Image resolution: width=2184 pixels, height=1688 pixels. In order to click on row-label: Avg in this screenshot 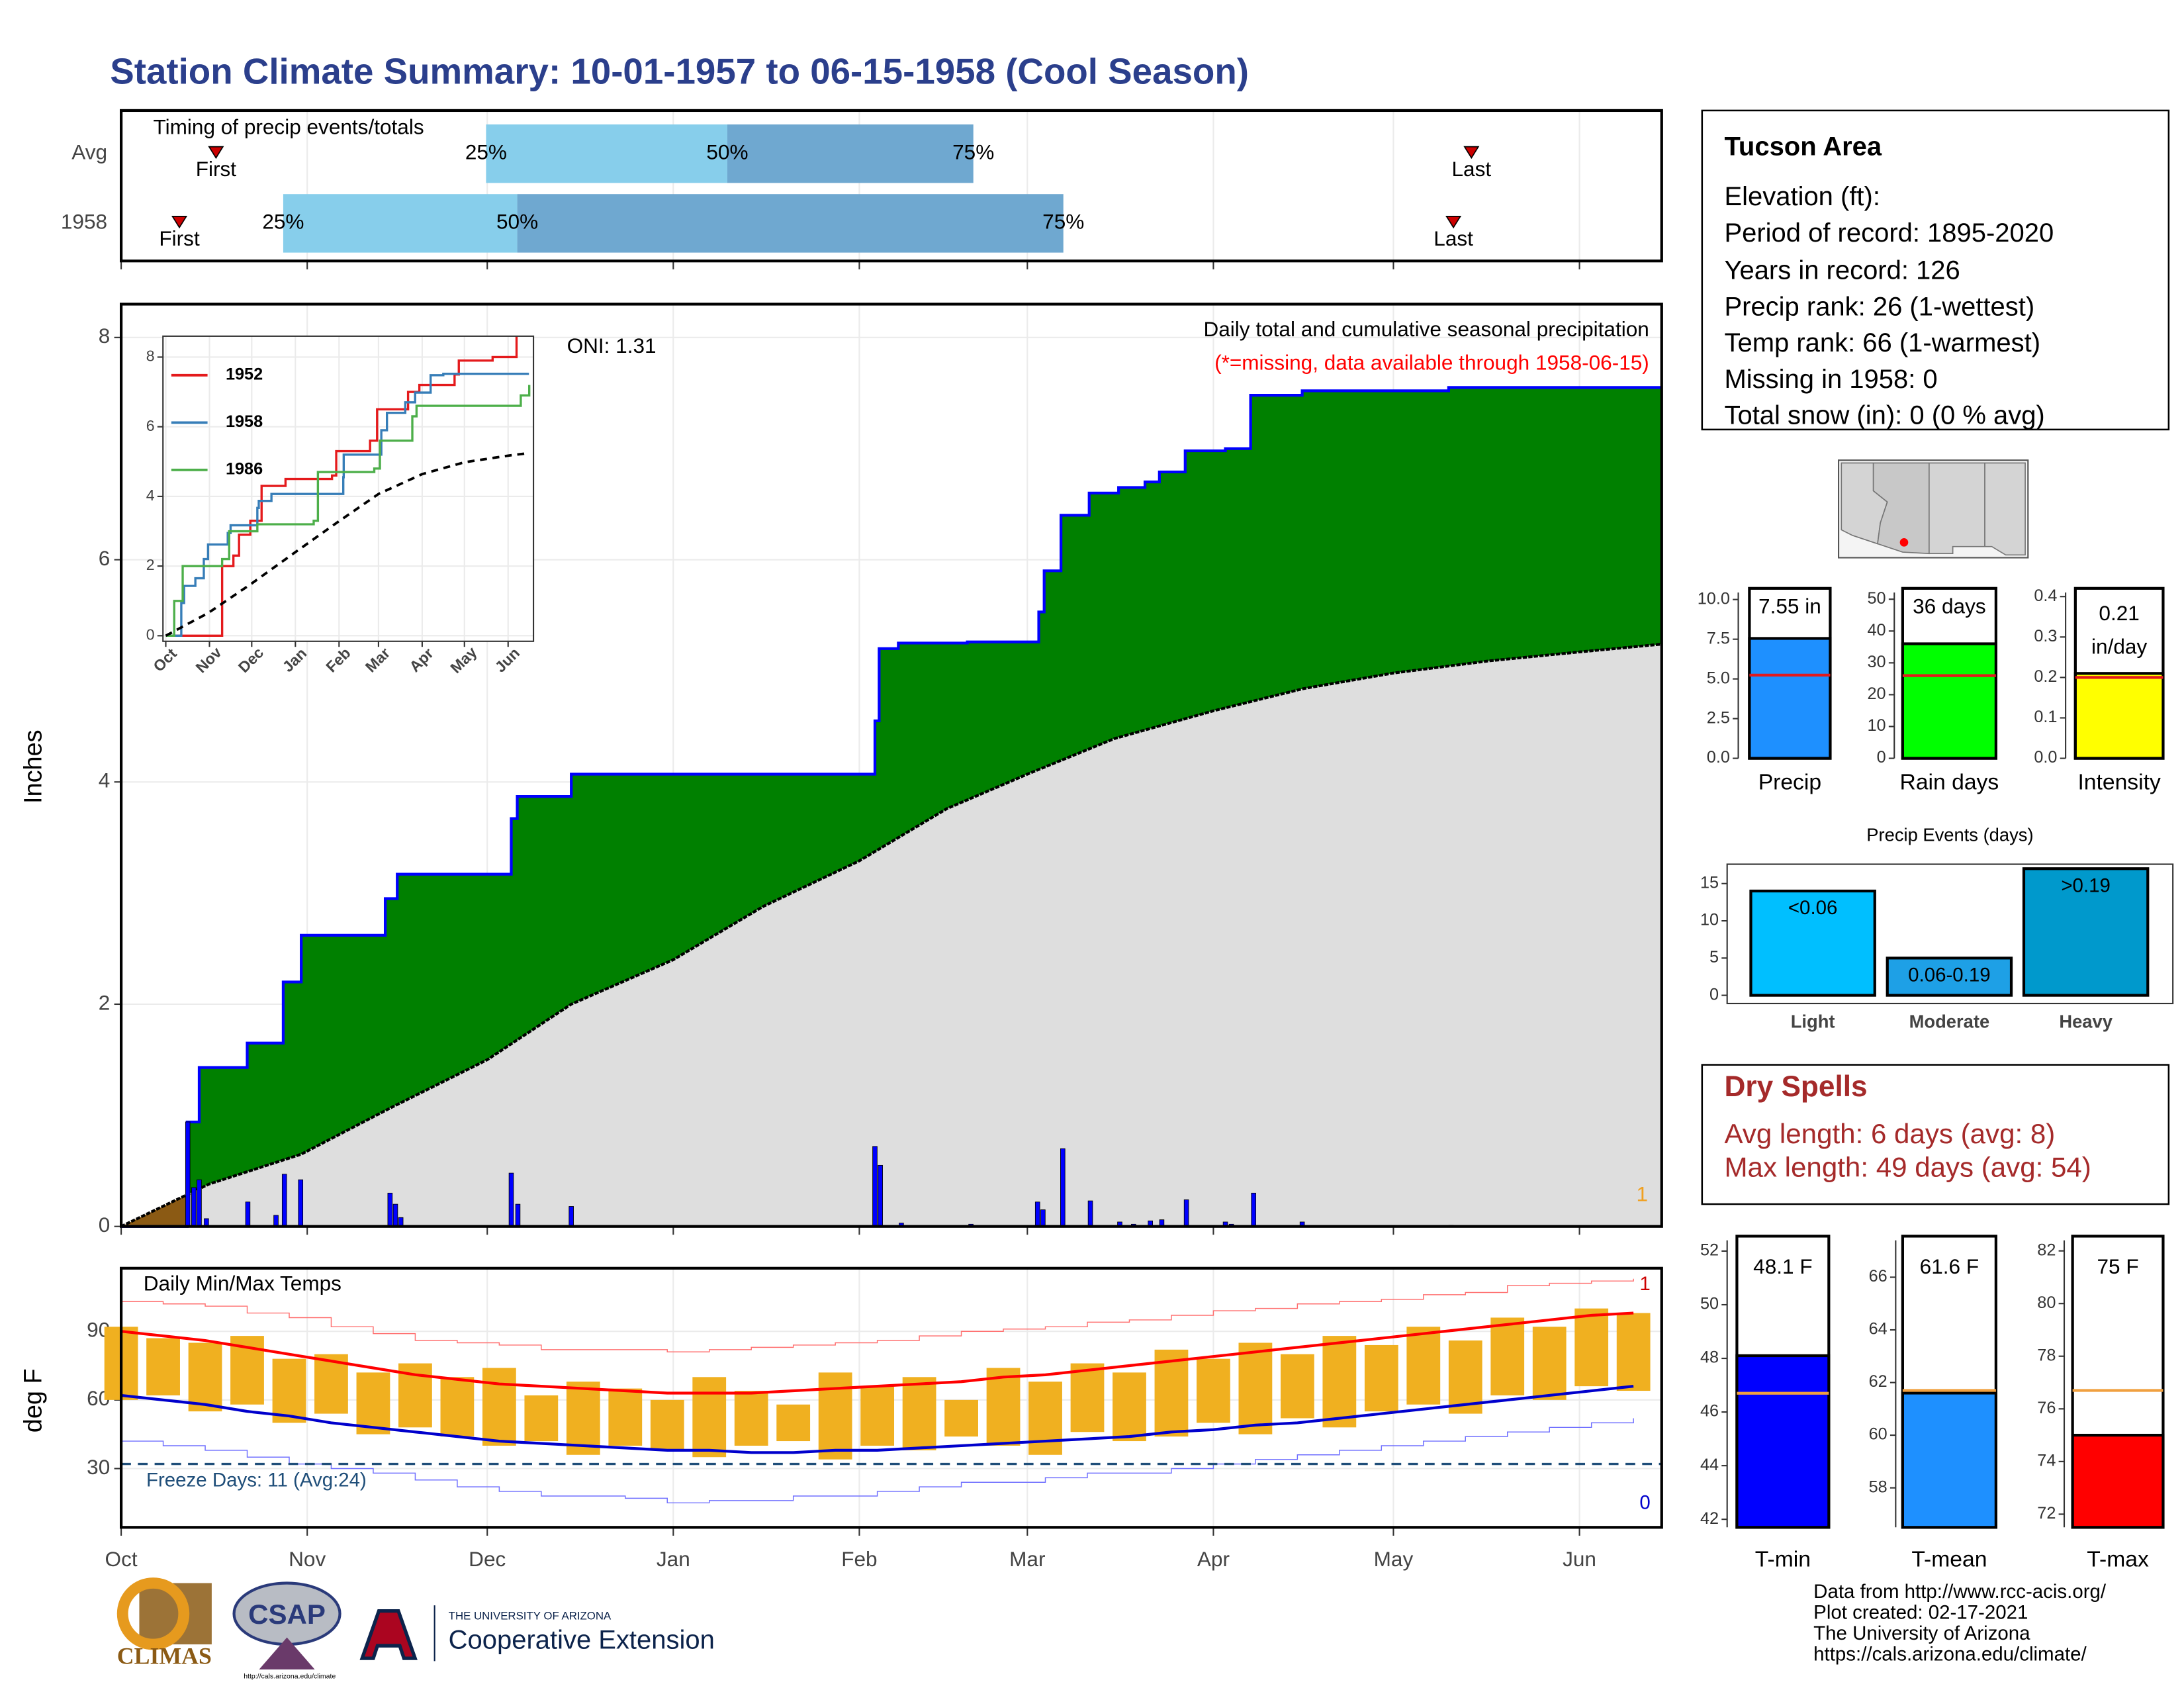, I will do `click(89, 152)`.